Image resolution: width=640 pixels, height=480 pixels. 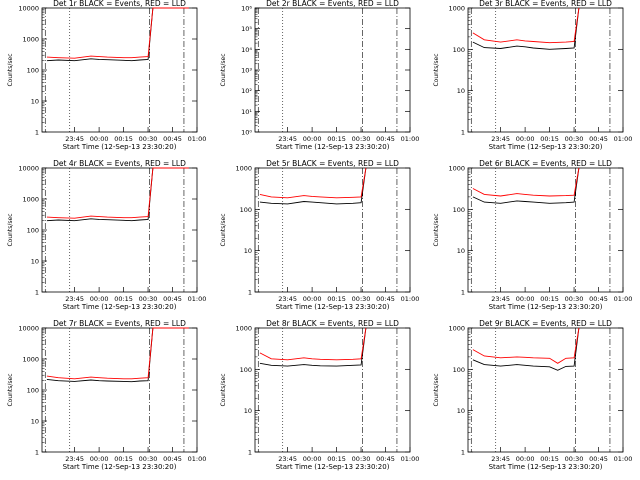 I want to click on chart-title: Det 9r BLACK = Events, RED = LLD, so click(x=545, y=323).